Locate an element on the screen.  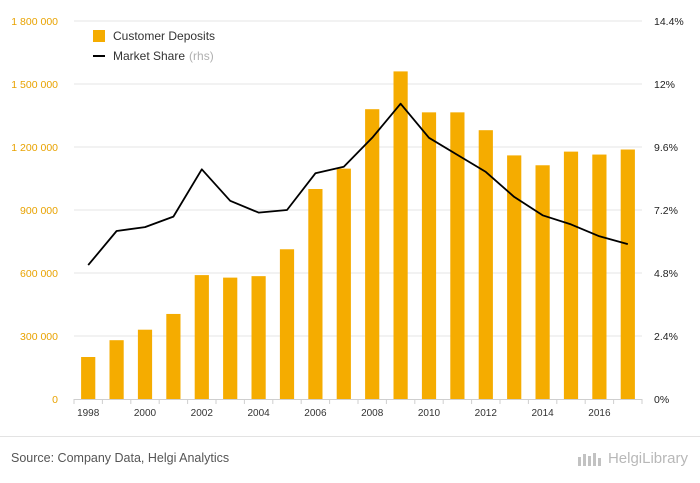
x-tick-label: 2006 is located at coordinates (315, 413).